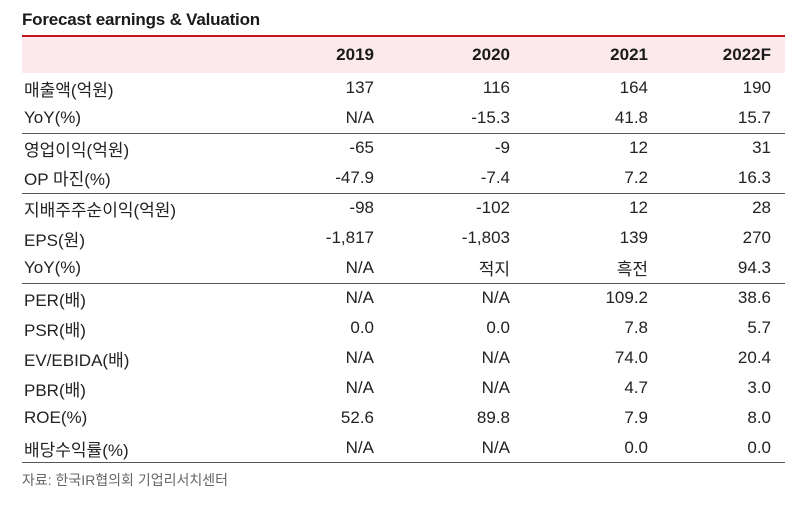 This screenshot has width=799, height=505. What do you see at coordinates (485, 237) in the screenshot?
I see `cell-value: -1,803` at bounding box center [485, 237].